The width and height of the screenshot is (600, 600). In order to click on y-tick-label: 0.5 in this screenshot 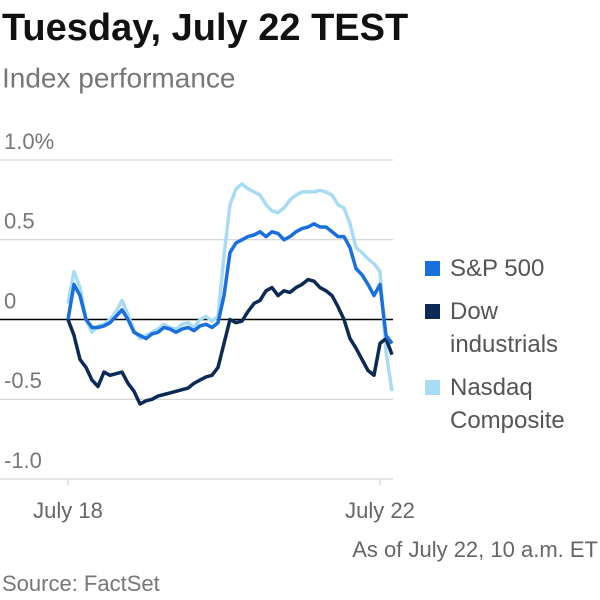, I will do `click(19, 221)`.